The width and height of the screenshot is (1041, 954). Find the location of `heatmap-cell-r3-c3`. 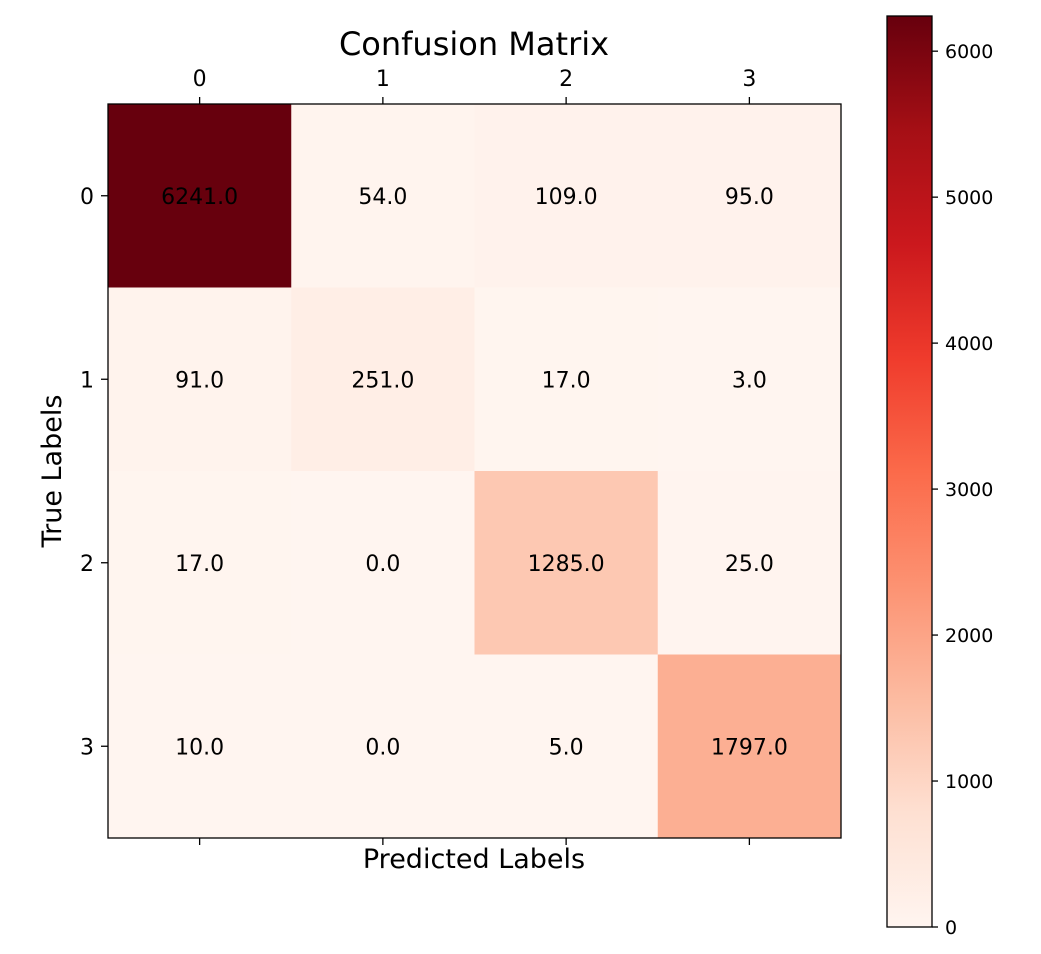

heatmap-cell-r3-c3 is located at coordinates (749, 746).